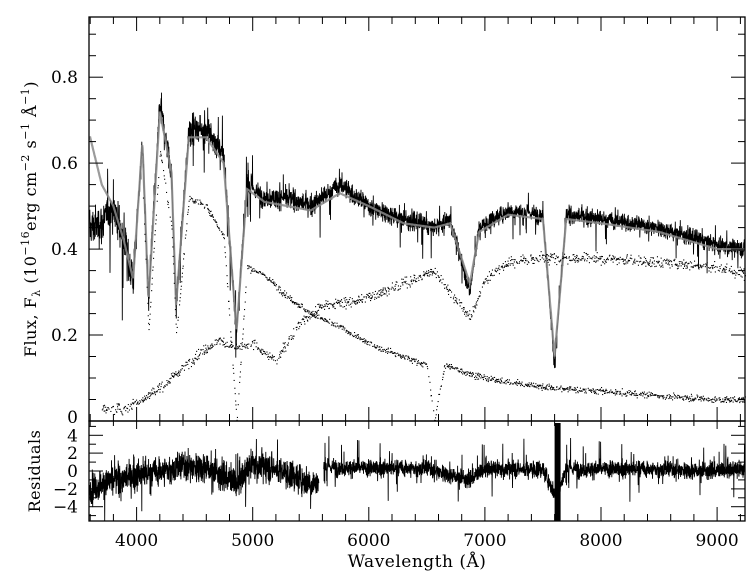 Image resolution: width=754 pixels, height=577 pixels. What do you see at coordinates (600, 541) in the screenshot?
I see `x-tick-label: 8000` at bounding box center [600, 541].